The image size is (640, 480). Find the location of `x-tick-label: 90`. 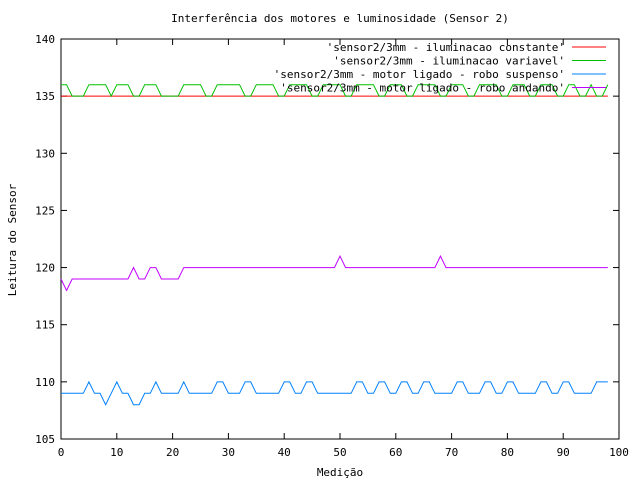

x-tick-label: 90 is located at coordinates (563, 452).